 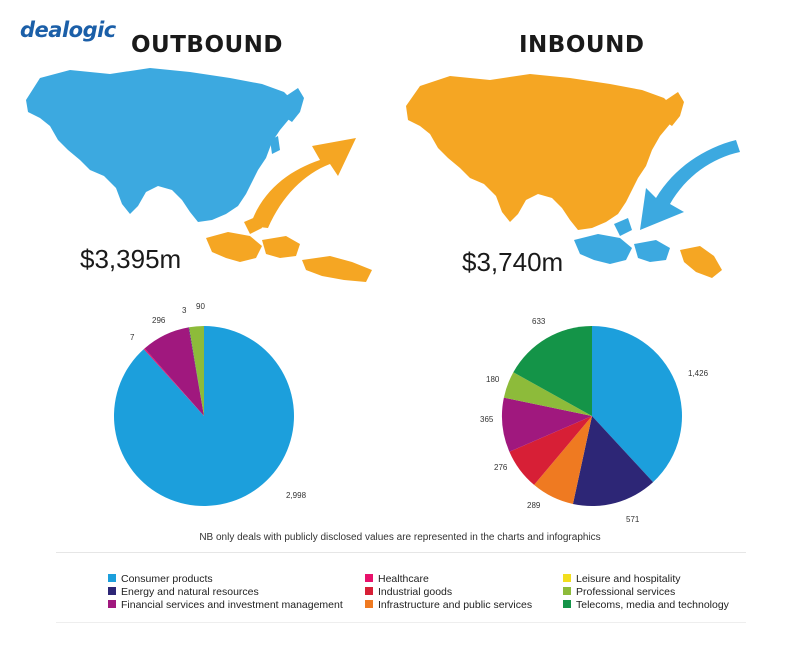 I want to click on legend-item: Leisure and hospitality, so click(x=621, y=579).